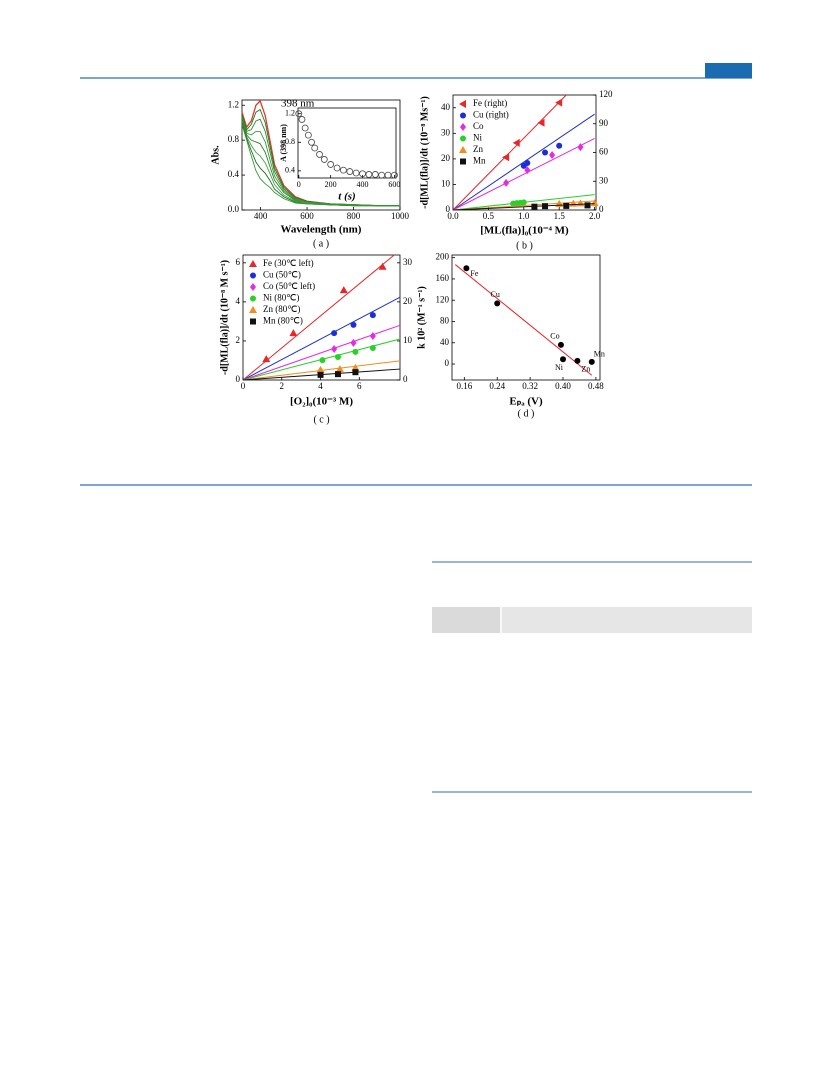  Describe the element at coordinates (238, 262) in the screenshot. I see `y-tick-label: 6` at that location.